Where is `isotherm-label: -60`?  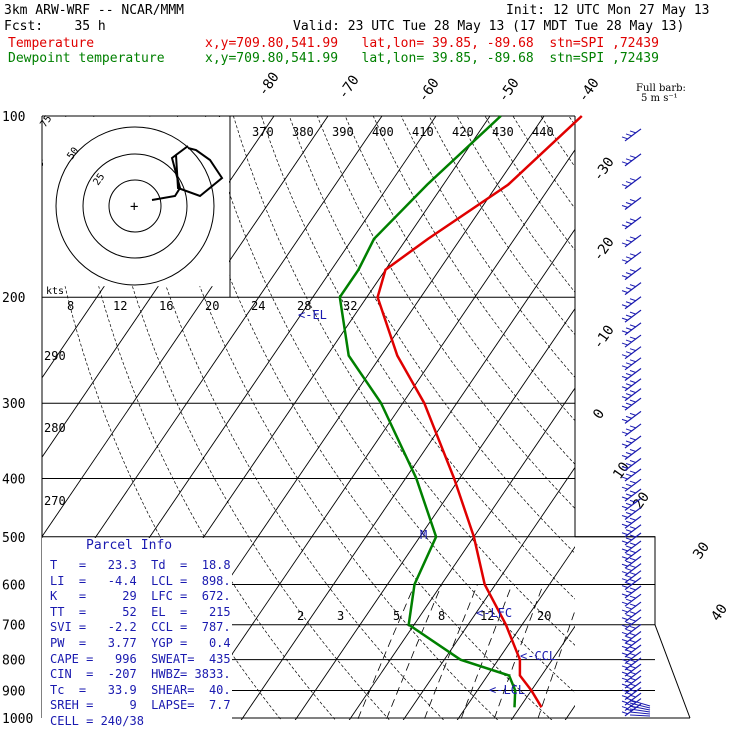
isotherm-label: -60 is located at coordinates (429, 90).